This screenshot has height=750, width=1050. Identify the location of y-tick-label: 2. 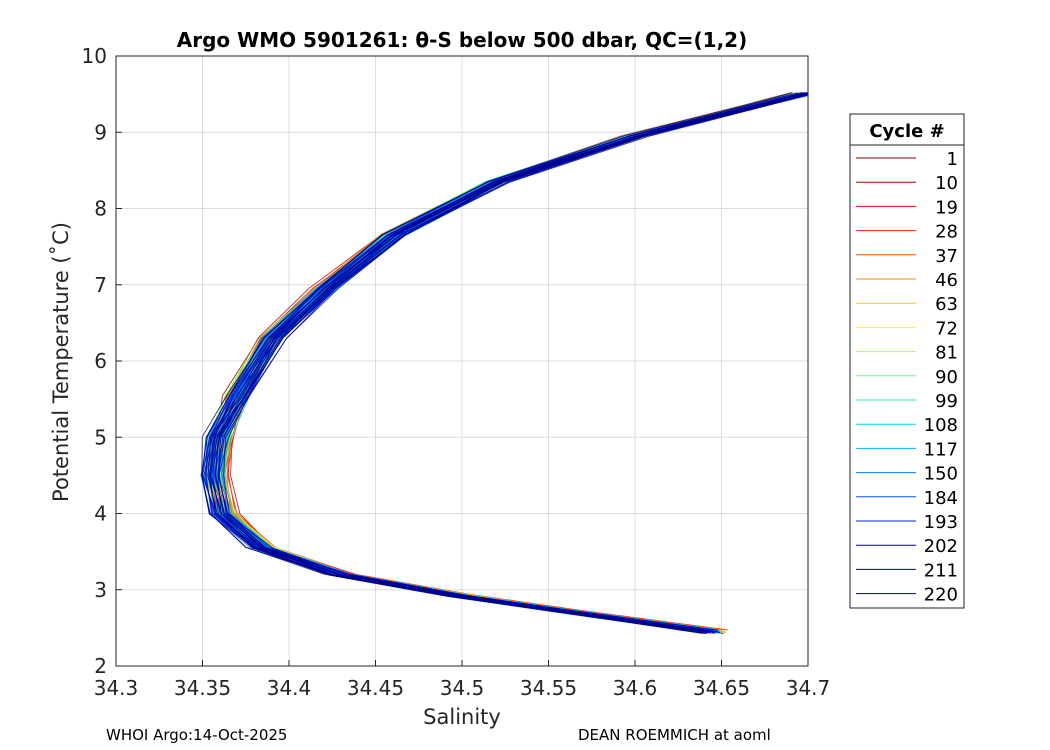
(100, 666).